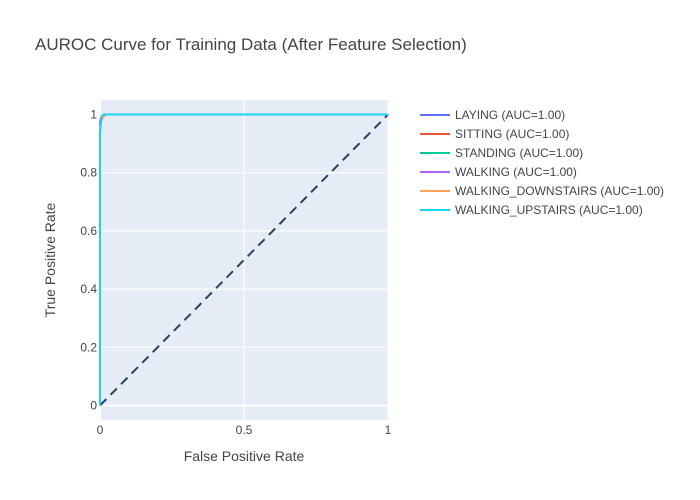  I want to click on y-tick-label: 0.8, so click(88, 173).